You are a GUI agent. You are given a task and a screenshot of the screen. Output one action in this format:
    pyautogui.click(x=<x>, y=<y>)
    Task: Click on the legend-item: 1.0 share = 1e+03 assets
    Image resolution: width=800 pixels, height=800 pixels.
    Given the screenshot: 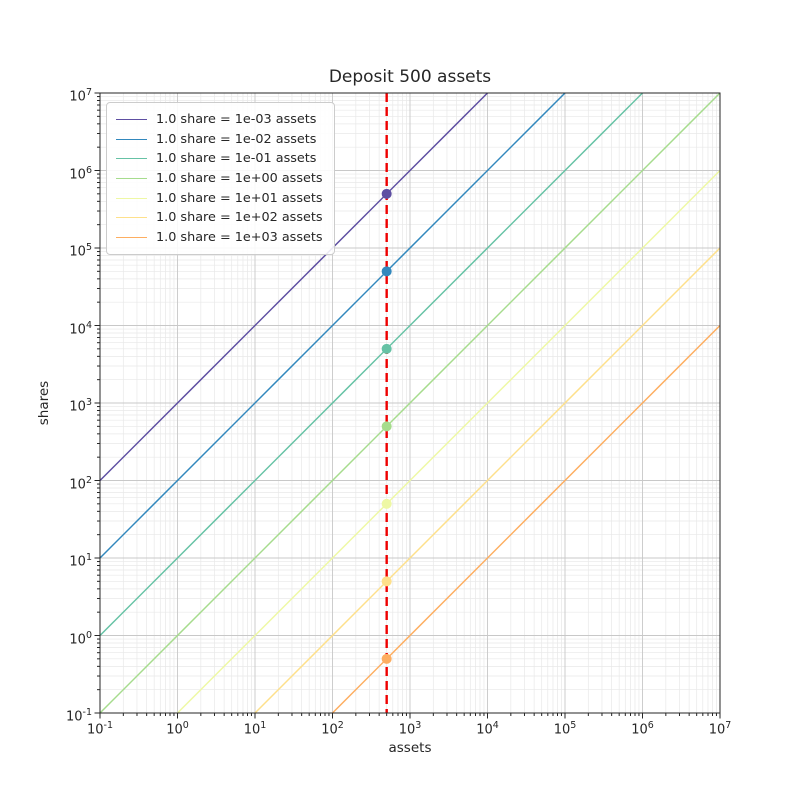 What is the action you would take?
    pyautogui.click(x=219, y=238)
    